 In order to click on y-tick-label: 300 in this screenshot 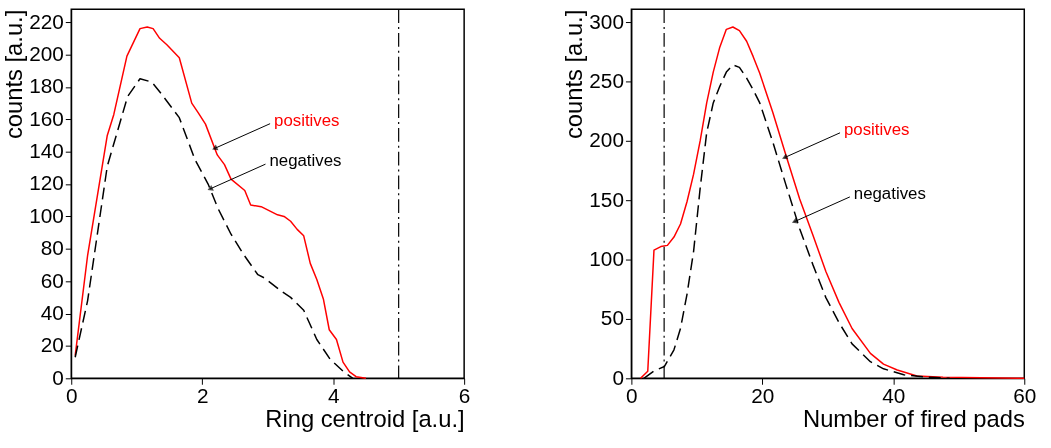, I will do `click(606, 21)`.